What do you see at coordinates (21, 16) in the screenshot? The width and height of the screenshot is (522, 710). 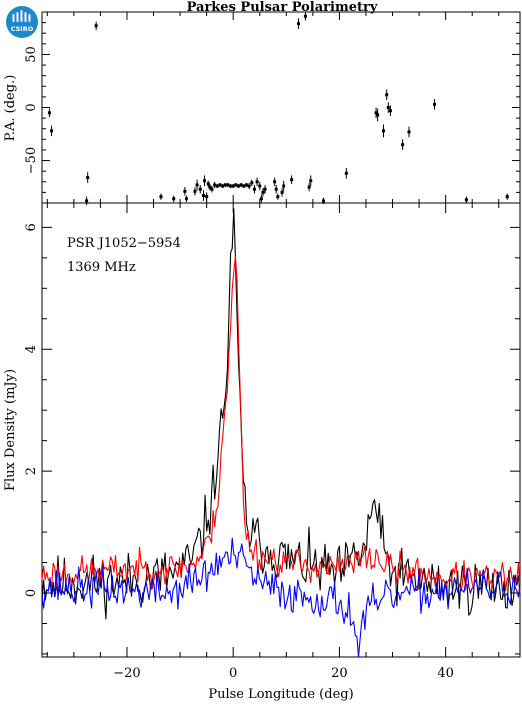 I see `csiro-logo-mark` at bounding box center [21, 16].